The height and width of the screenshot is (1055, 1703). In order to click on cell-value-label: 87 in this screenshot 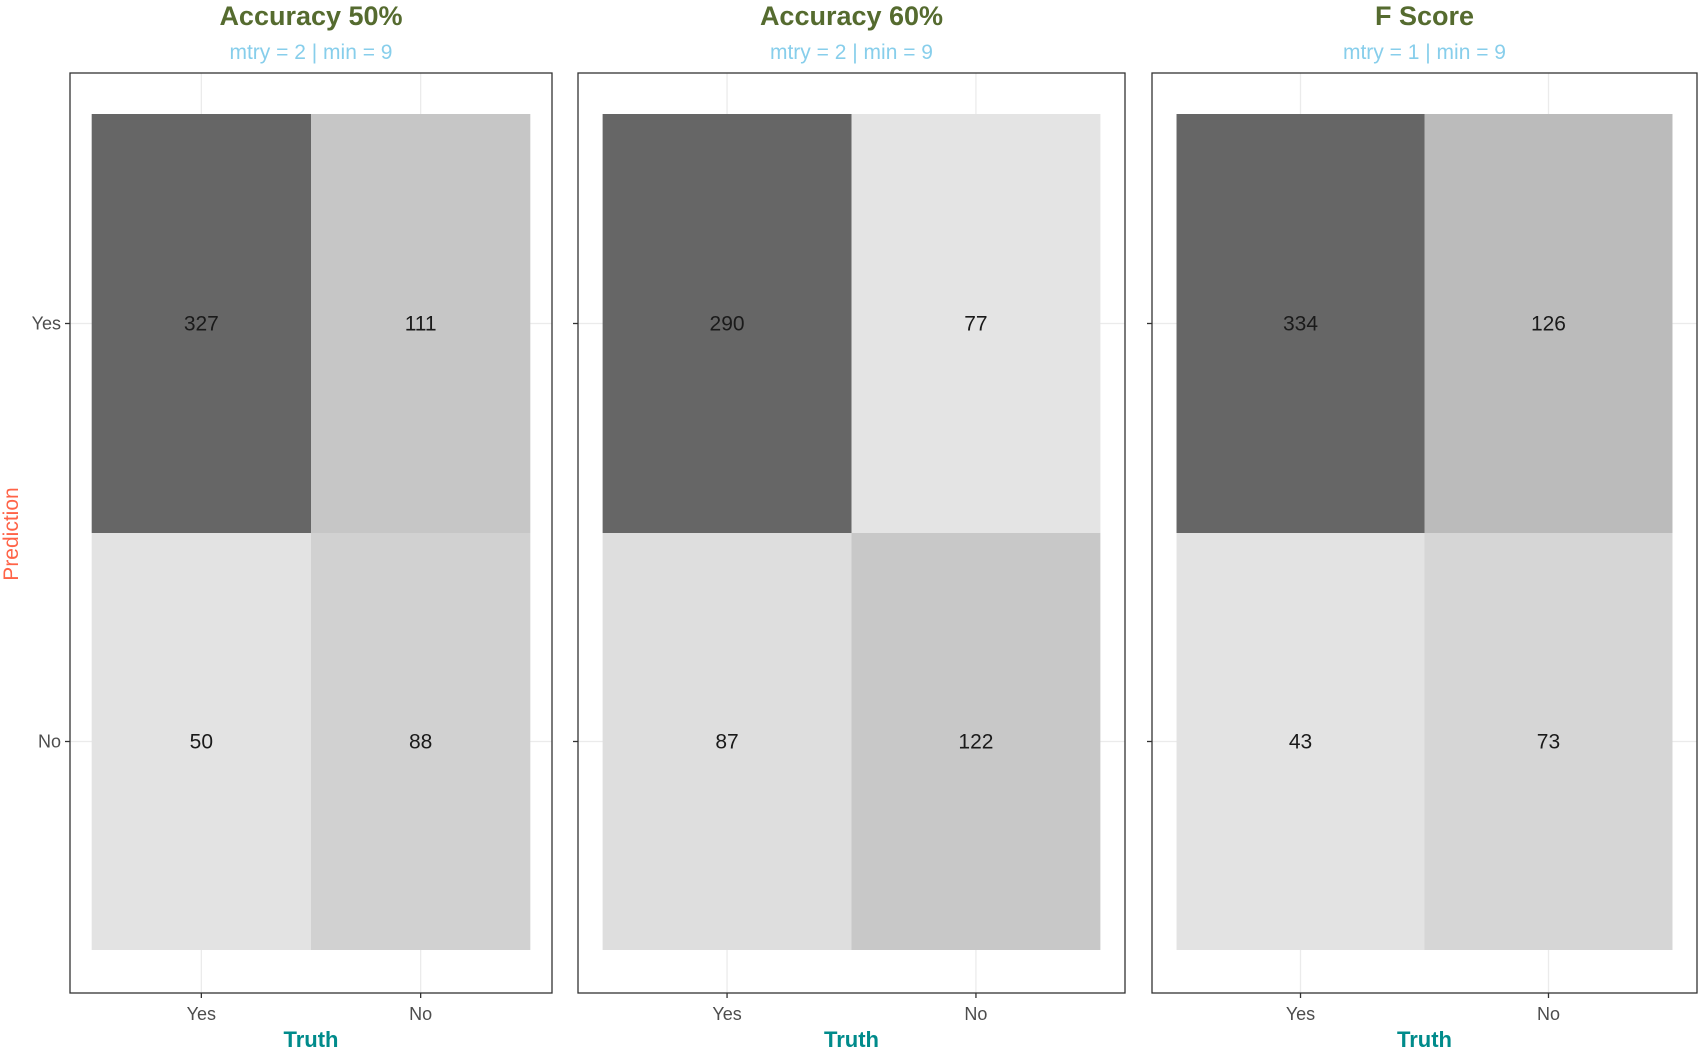, I will do `click(726, 742)`.